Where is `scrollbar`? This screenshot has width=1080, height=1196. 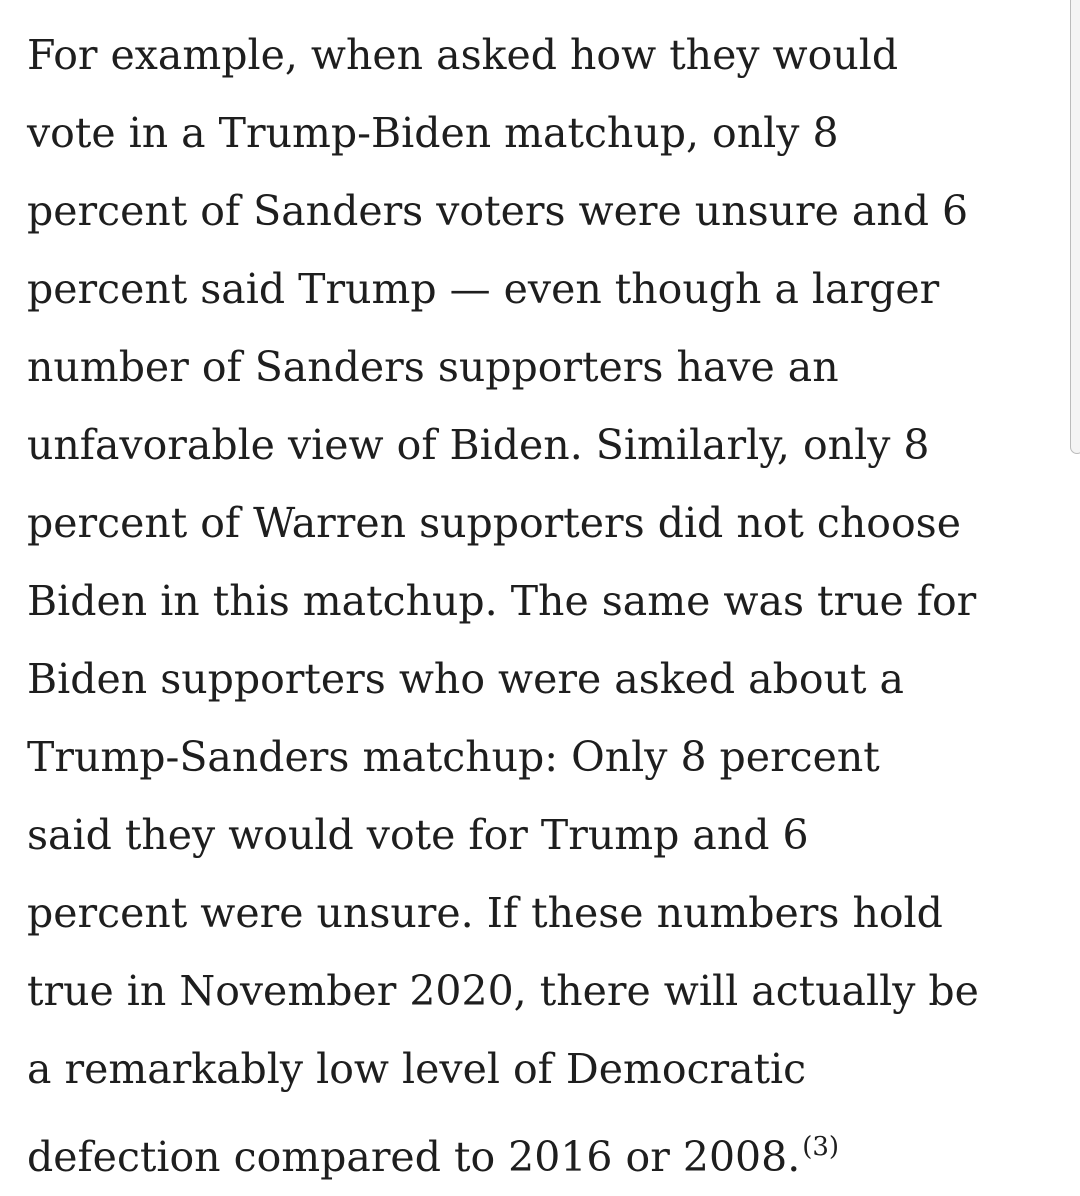
scrollbar is located at coordinates (1075, 227).